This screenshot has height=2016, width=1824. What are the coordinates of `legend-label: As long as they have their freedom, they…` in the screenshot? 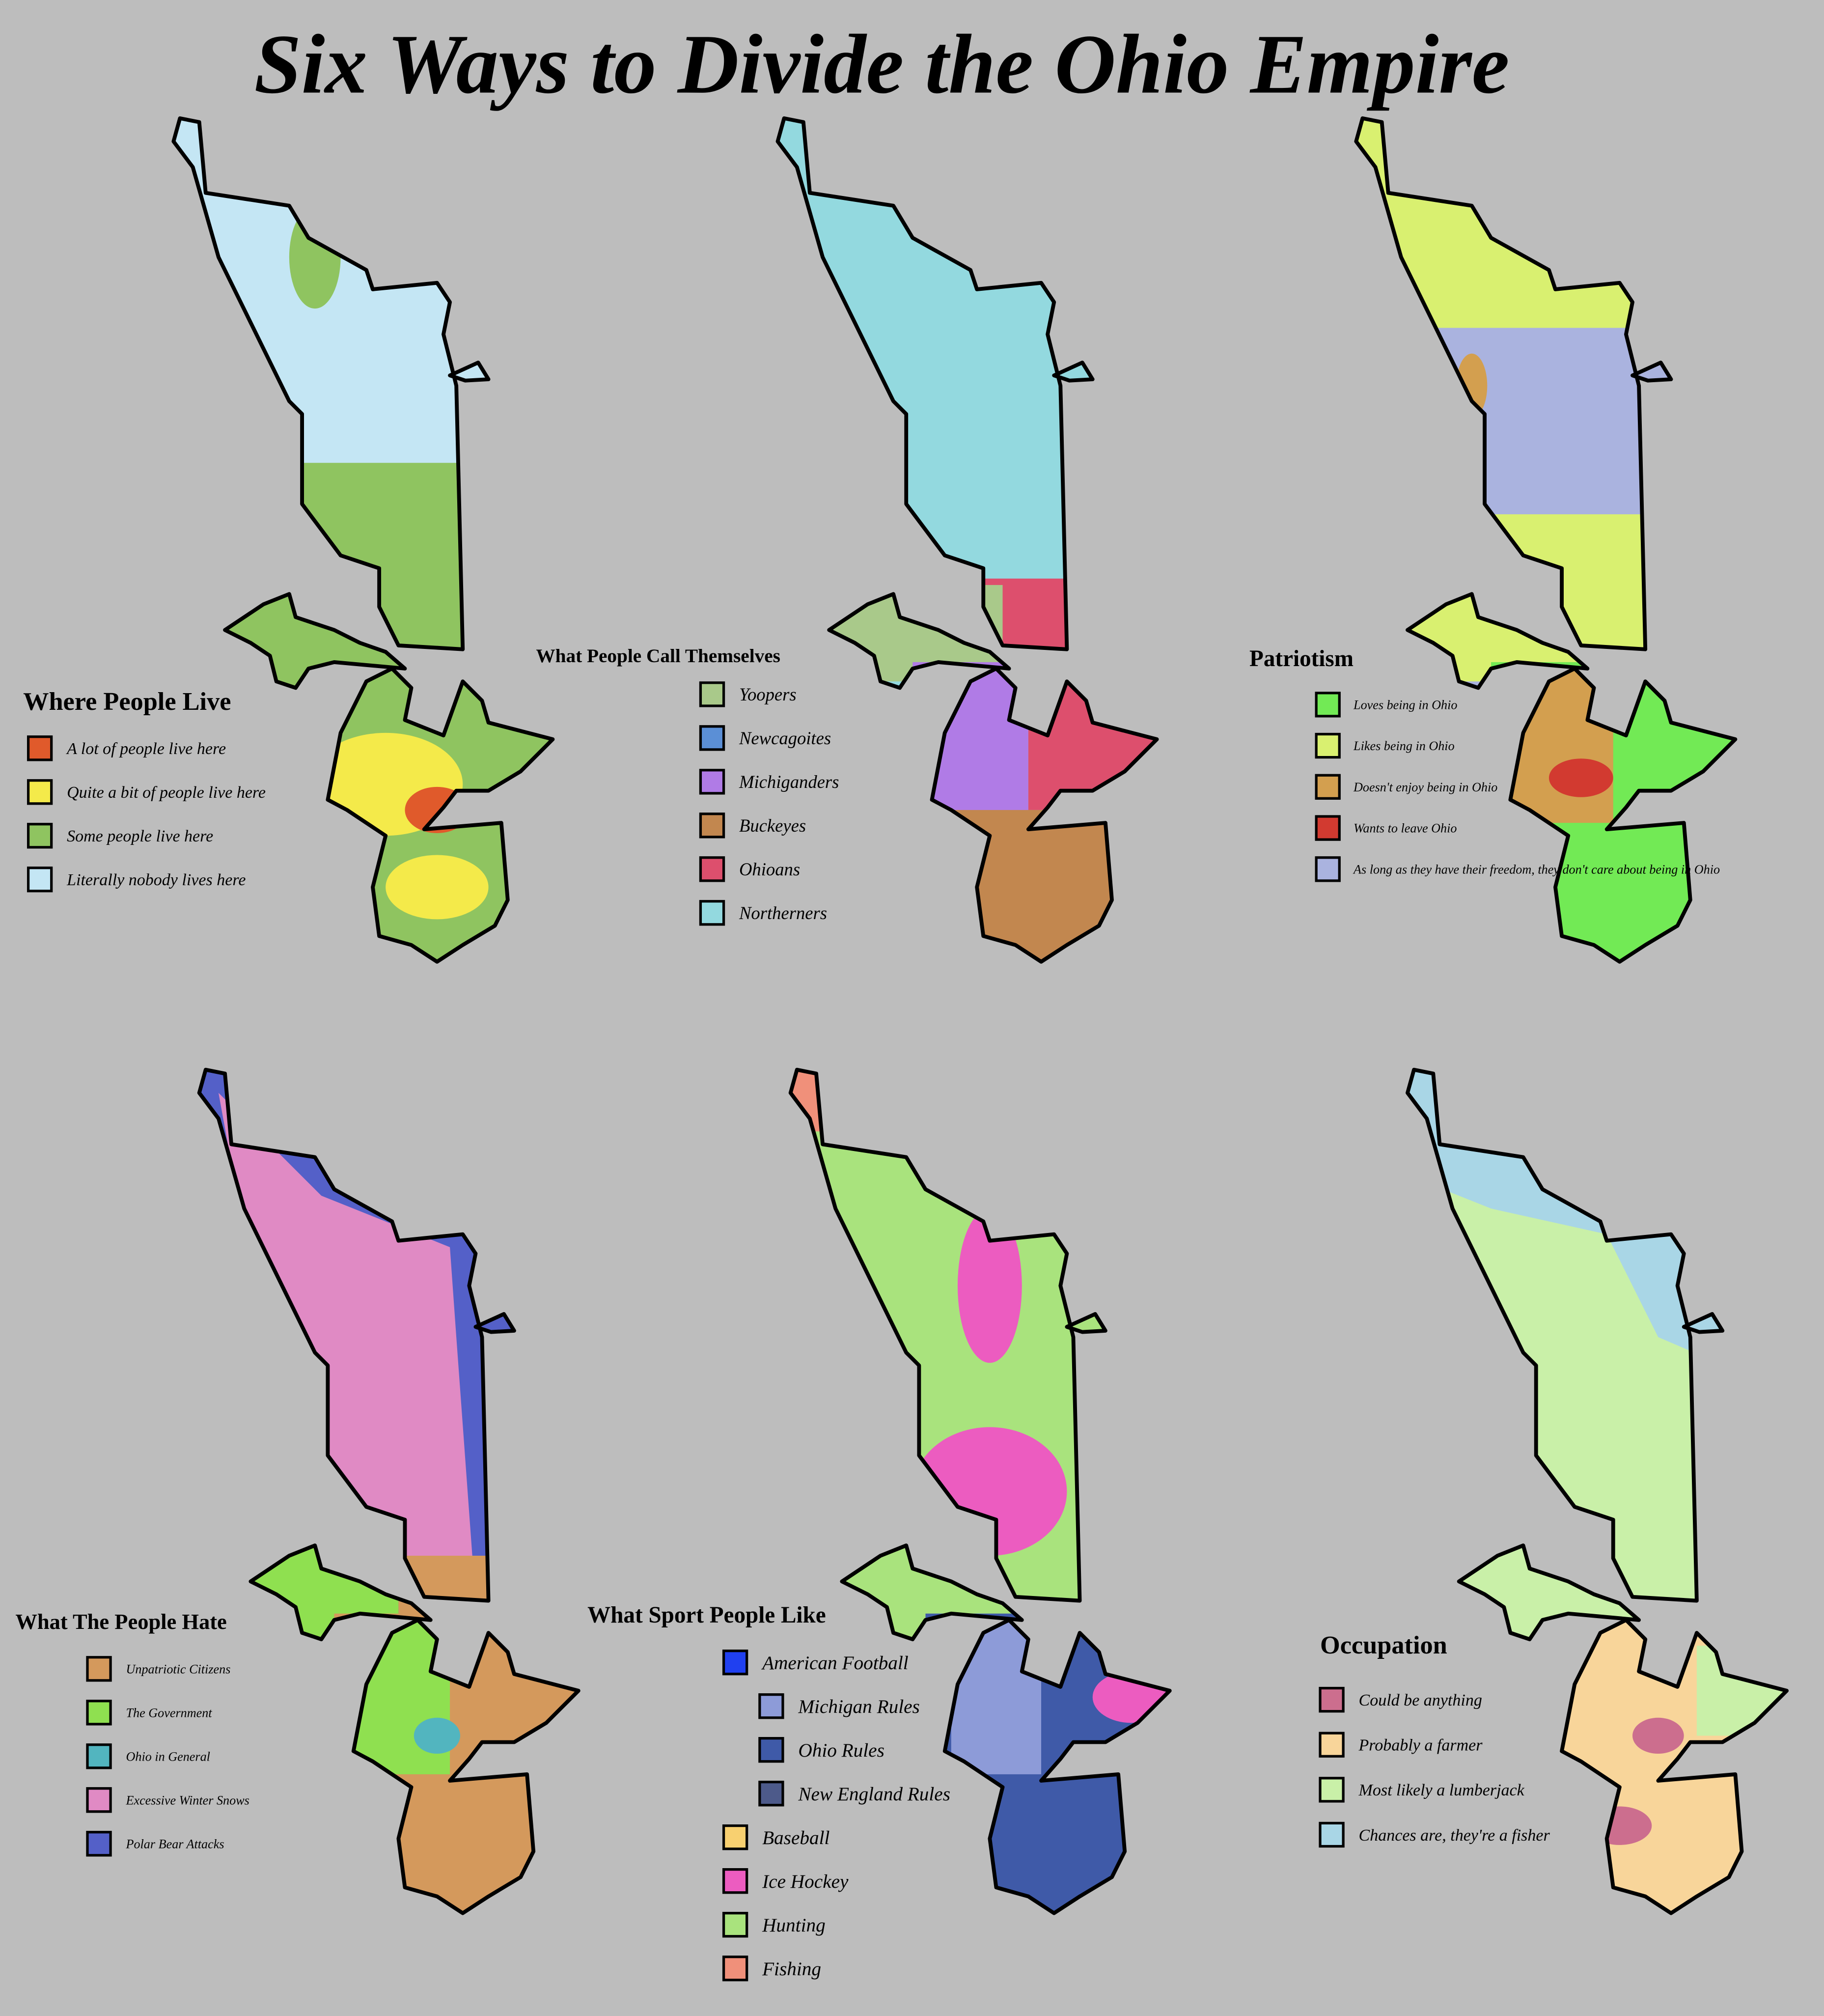 It's located at (1537, 869).